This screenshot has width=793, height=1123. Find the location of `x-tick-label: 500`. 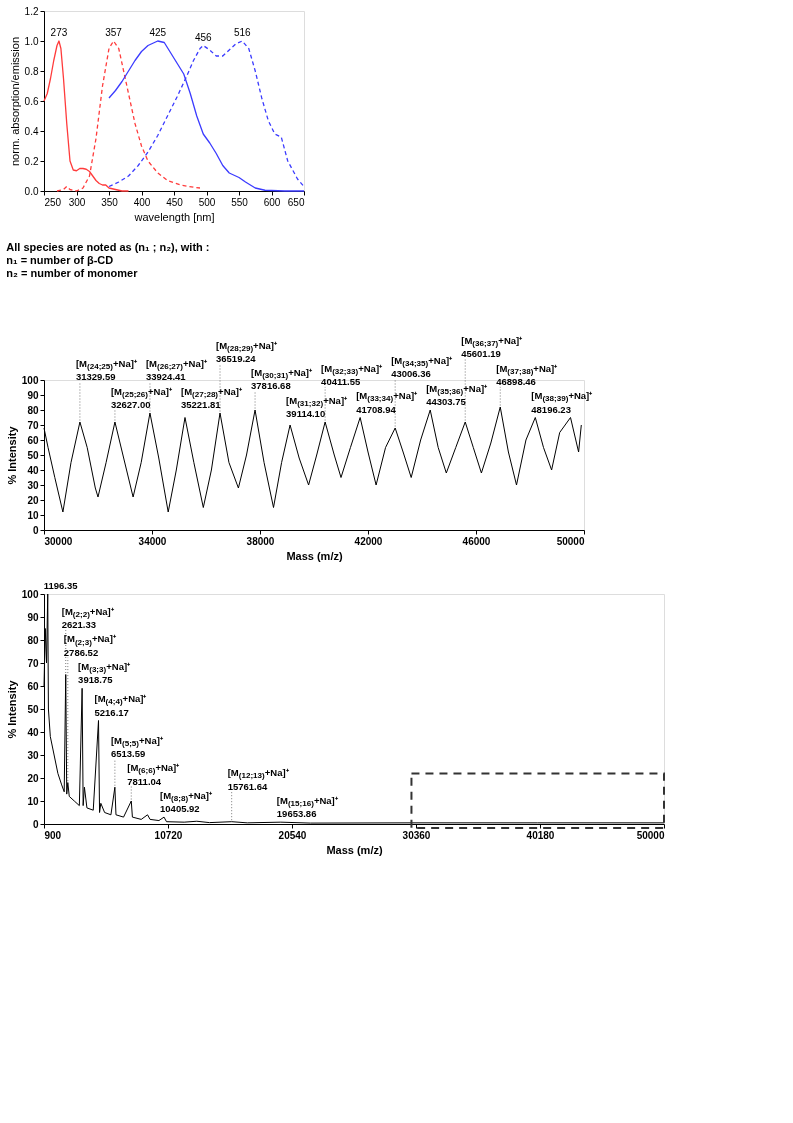

x-tick-label: 500 is located at coordinates (207, 202).